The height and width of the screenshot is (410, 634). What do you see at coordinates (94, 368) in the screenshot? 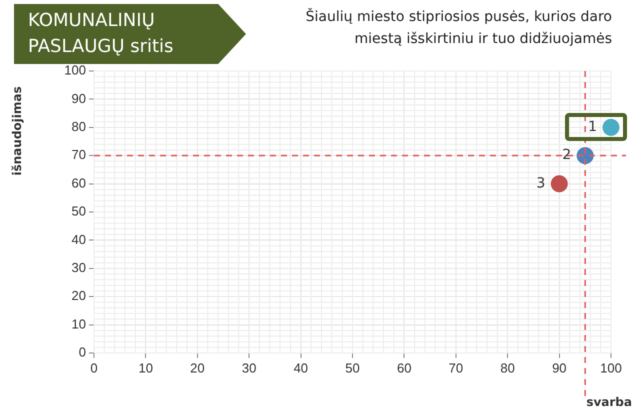
I see `x-tick-label: 0` at bounding box center [94, 368].